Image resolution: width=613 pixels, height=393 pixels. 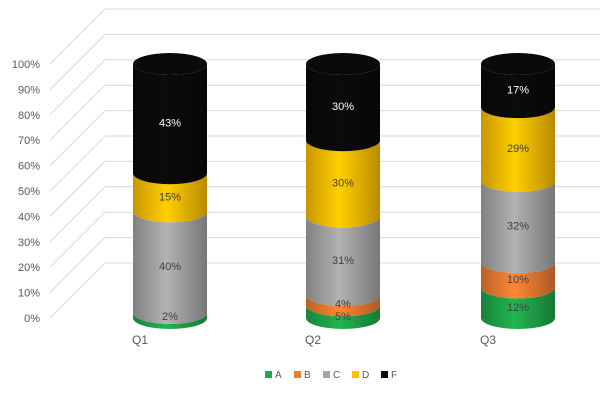 What do you see at coordinates (29, 294) in the screenshot?
I see `y-tick-label: 10%` at bounding box center [29, 294].